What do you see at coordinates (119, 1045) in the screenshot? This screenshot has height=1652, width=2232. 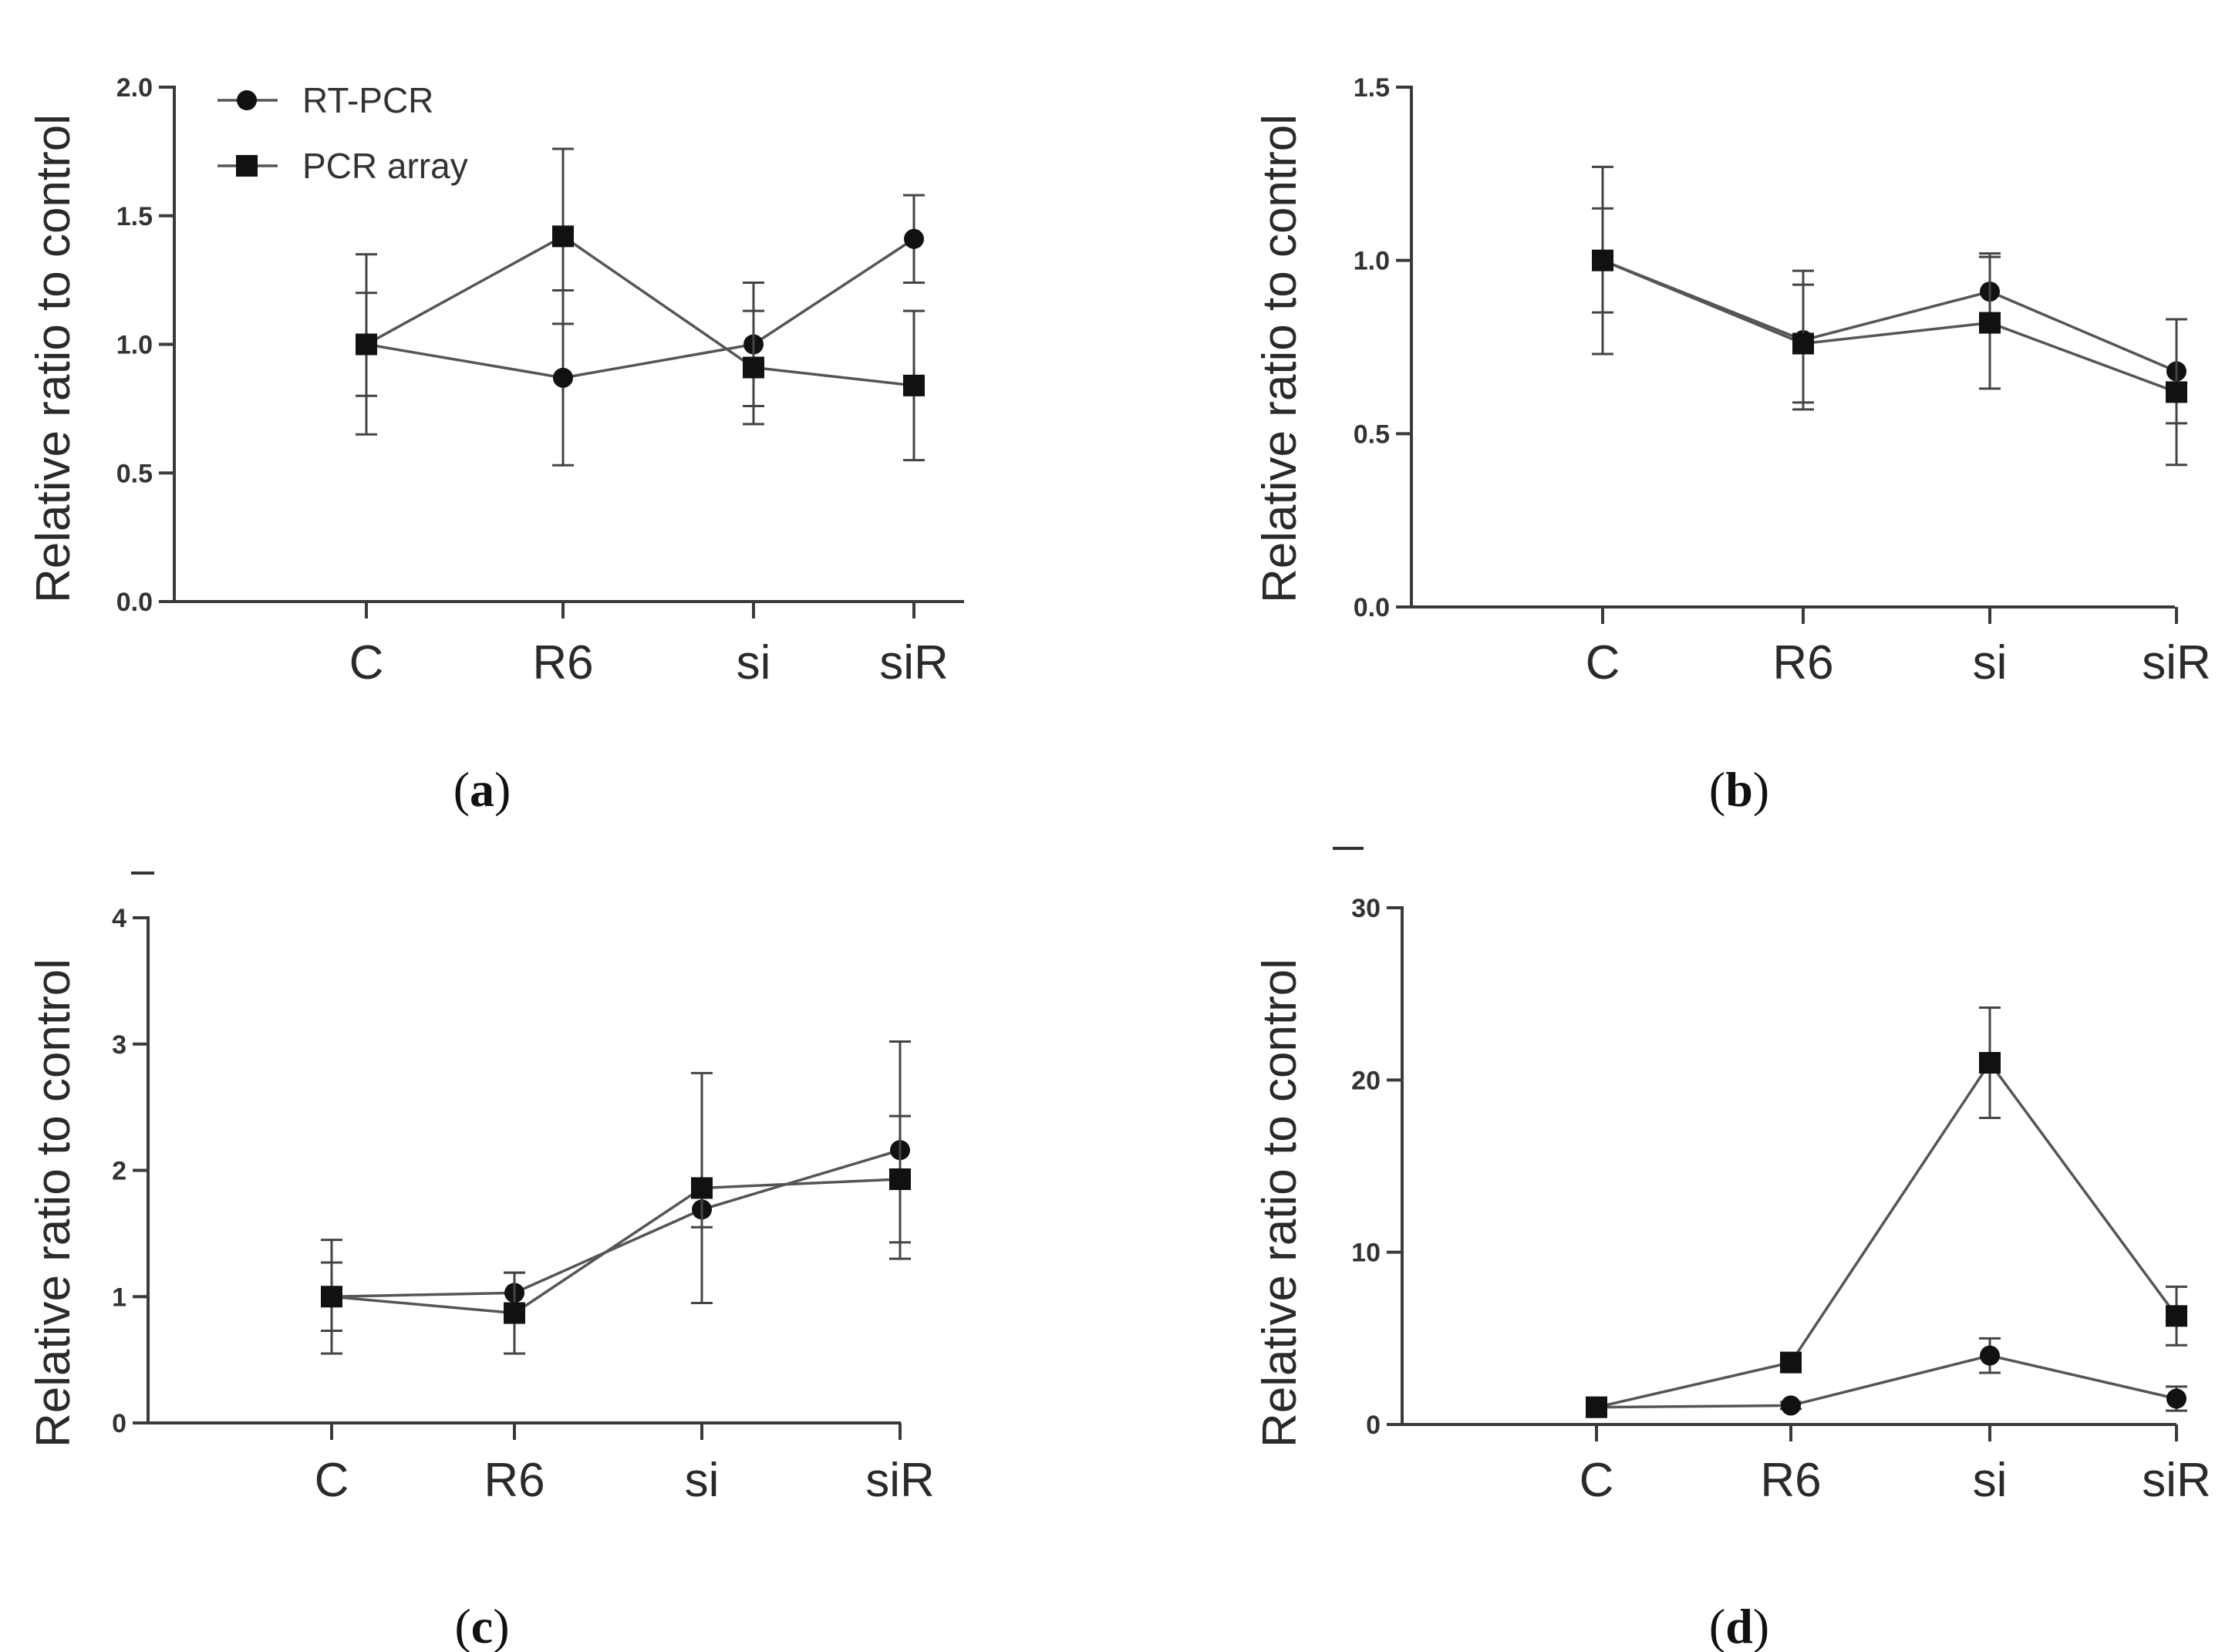 I see `y-tick-label: 3` at bounding box center [119, 1045].